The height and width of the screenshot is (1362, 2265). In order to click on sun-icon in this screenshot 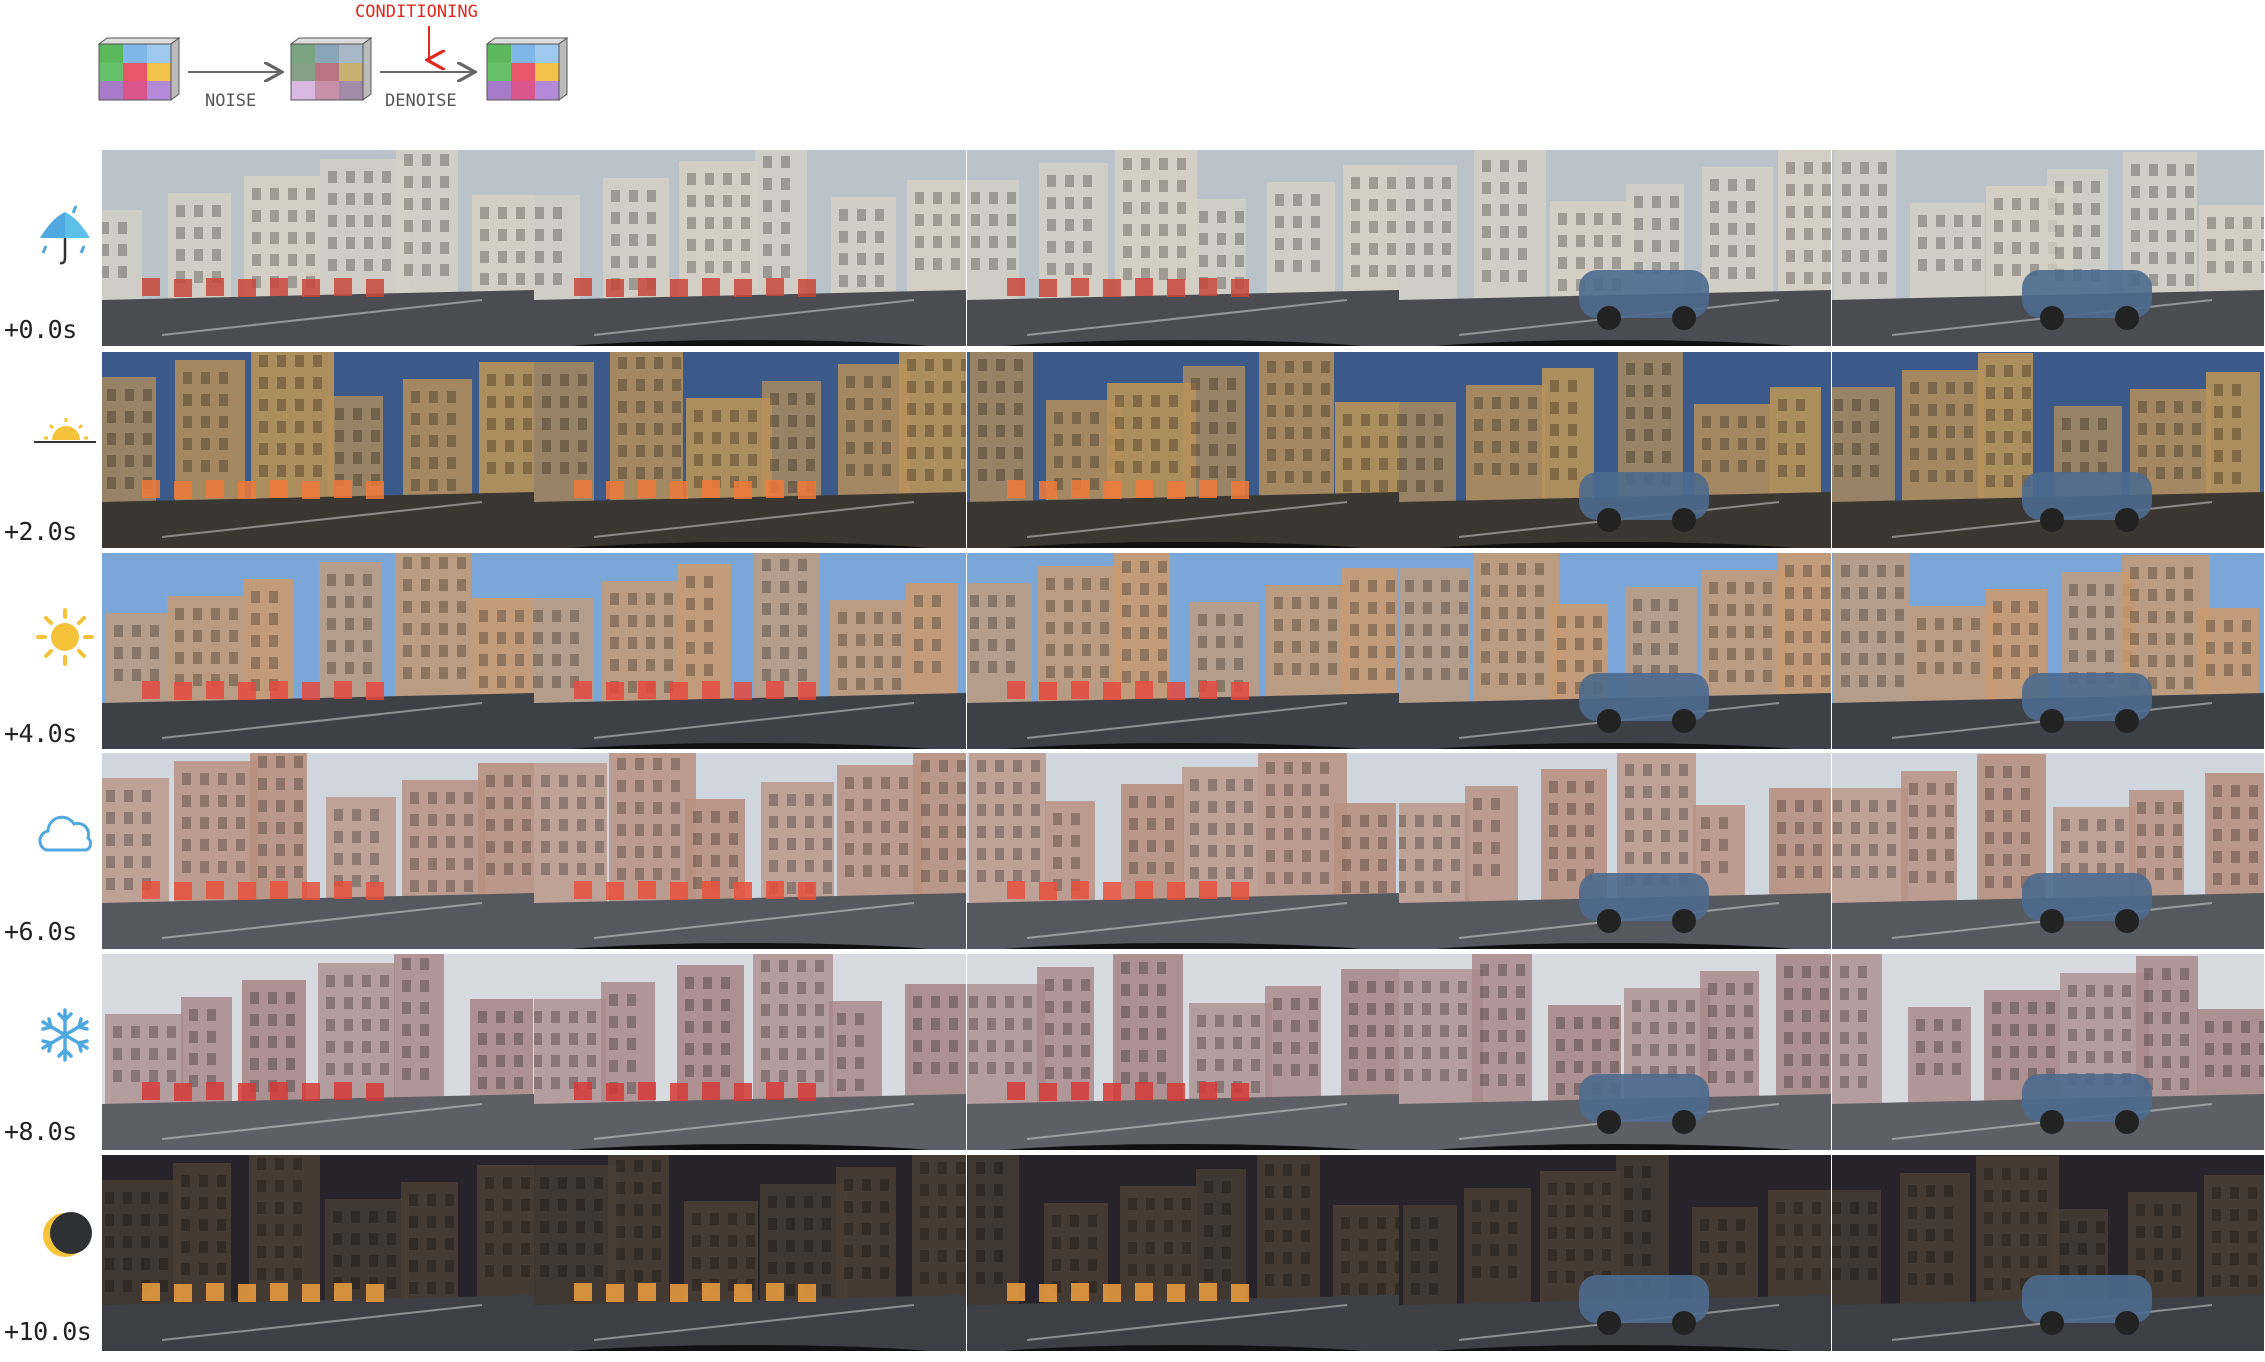, I will do `click(65, 637)`.